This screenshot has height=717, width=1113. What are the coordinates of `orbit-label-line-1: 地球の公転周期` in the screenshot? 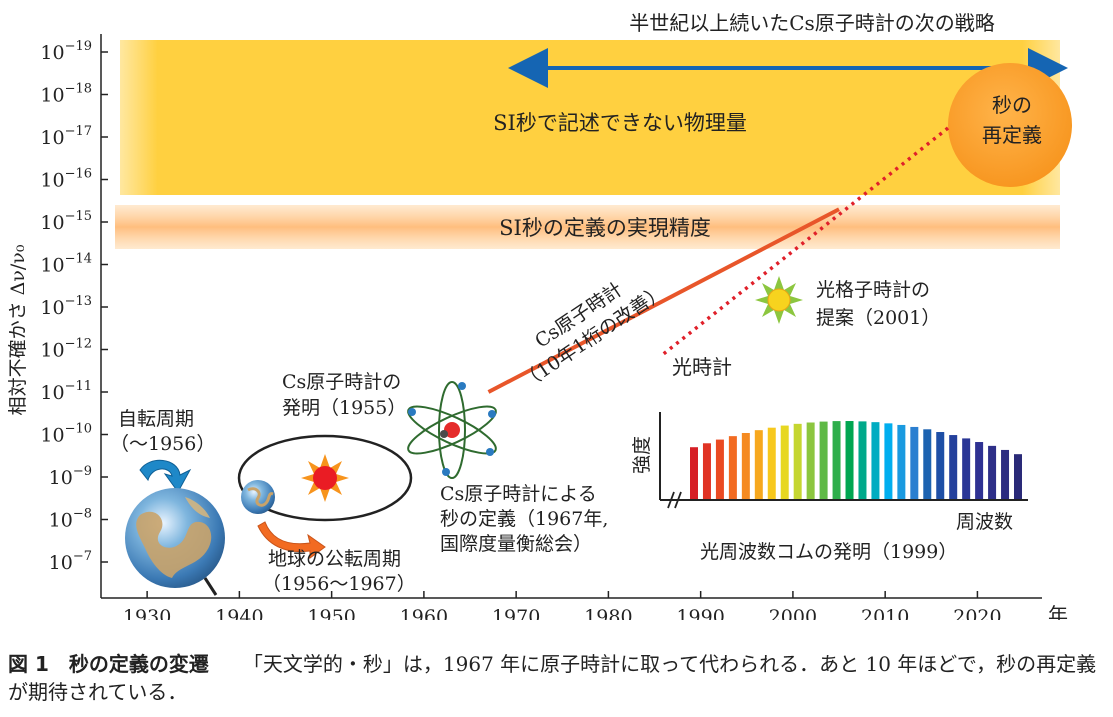 It's located at (334, 559).